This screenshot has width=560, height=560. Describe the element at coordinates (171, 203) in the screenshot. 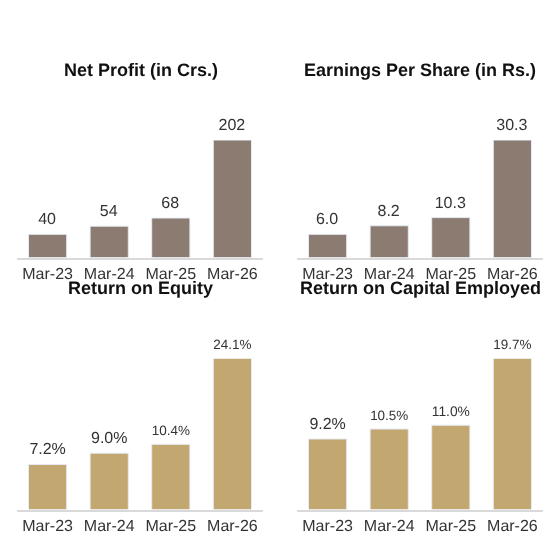

I see `data-label: 68` at that location.